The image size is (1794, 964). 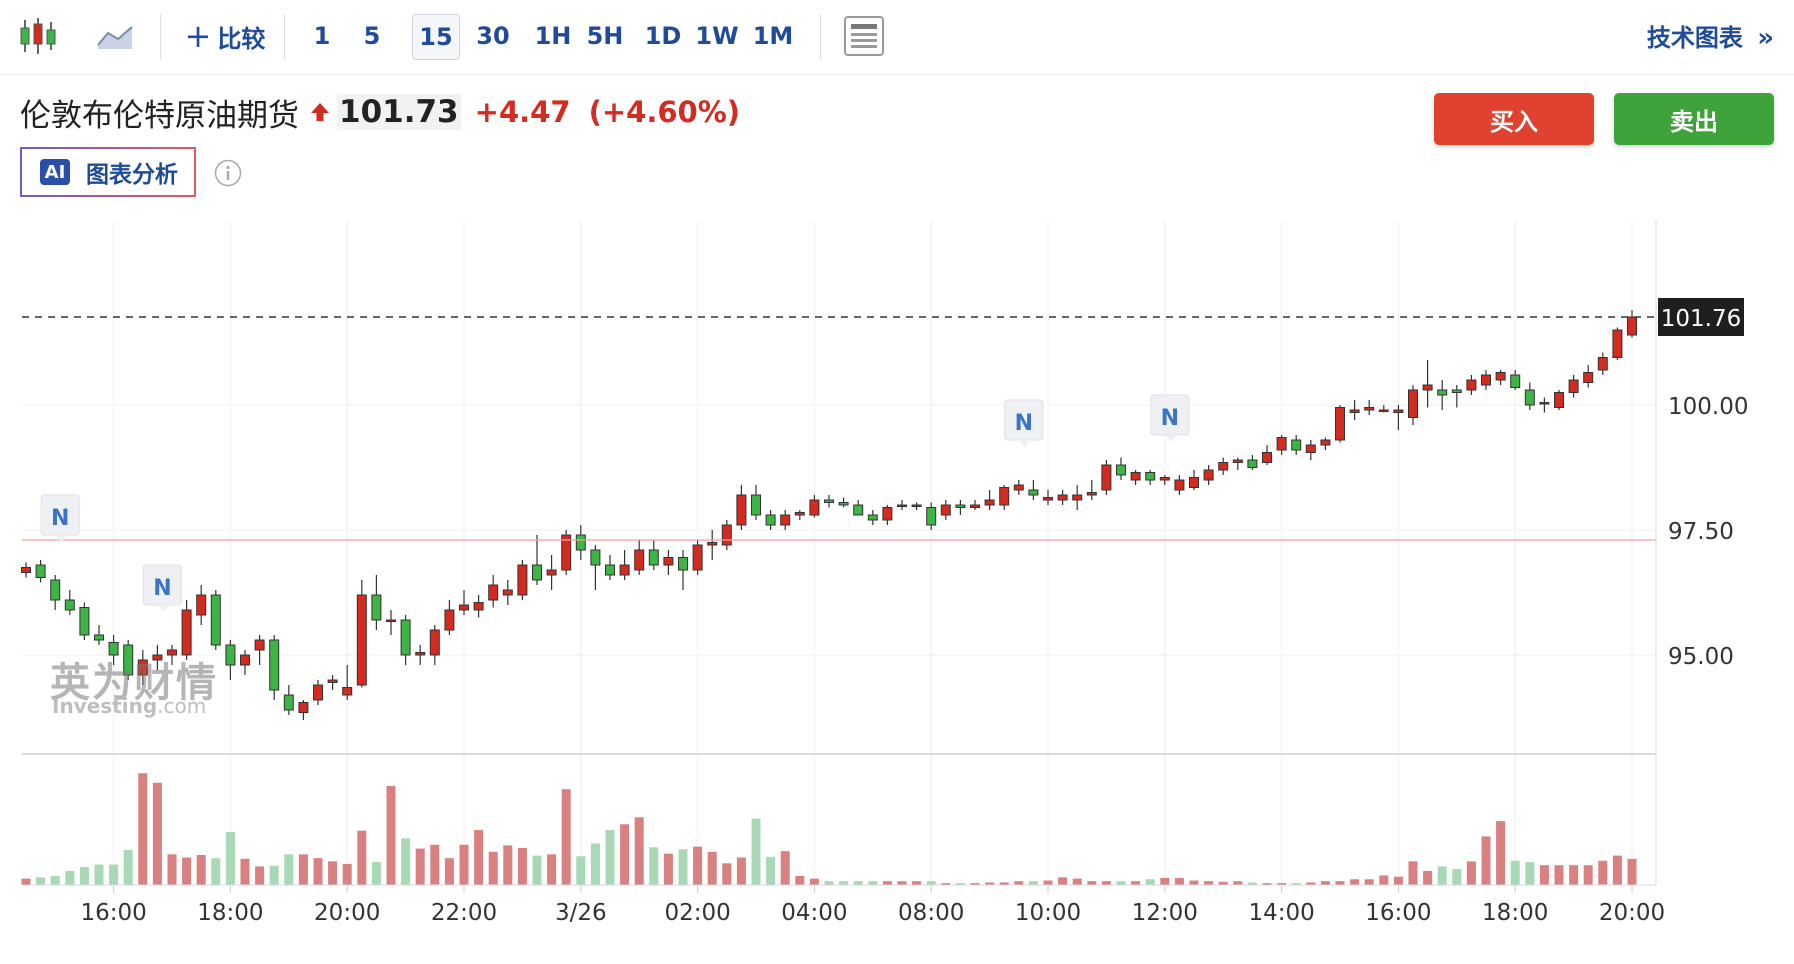 I want to click on watermark-en-suffix: .com, so click(x=182, y=706).